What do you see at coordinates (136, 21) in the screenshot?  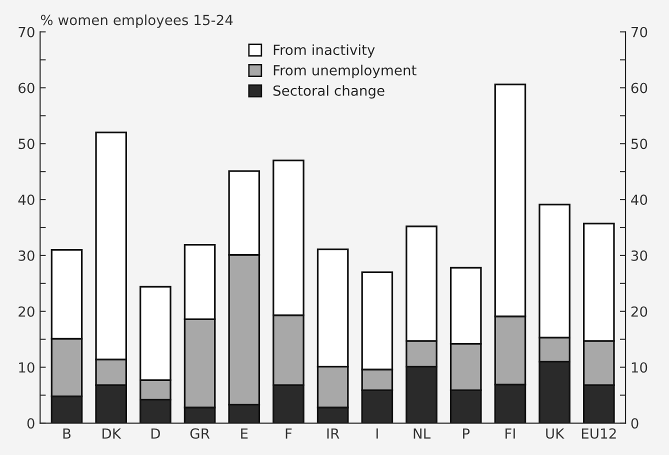 I see `y-axis-title: % women employees 15-24` at bounding box center [136, 21].